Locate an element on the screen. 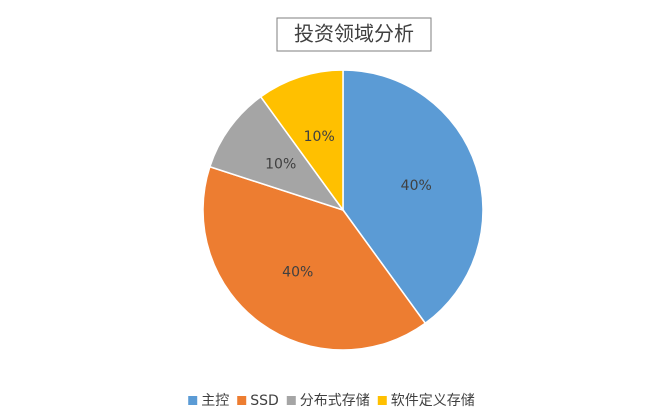  legend-label: SSD is located at coordinates (264, 401).